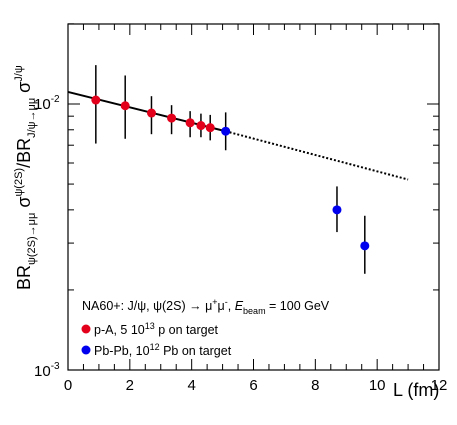 The height and width of the screenshot is (425, 457). I want to click on x-tick-label: 2, so click(130, 385).